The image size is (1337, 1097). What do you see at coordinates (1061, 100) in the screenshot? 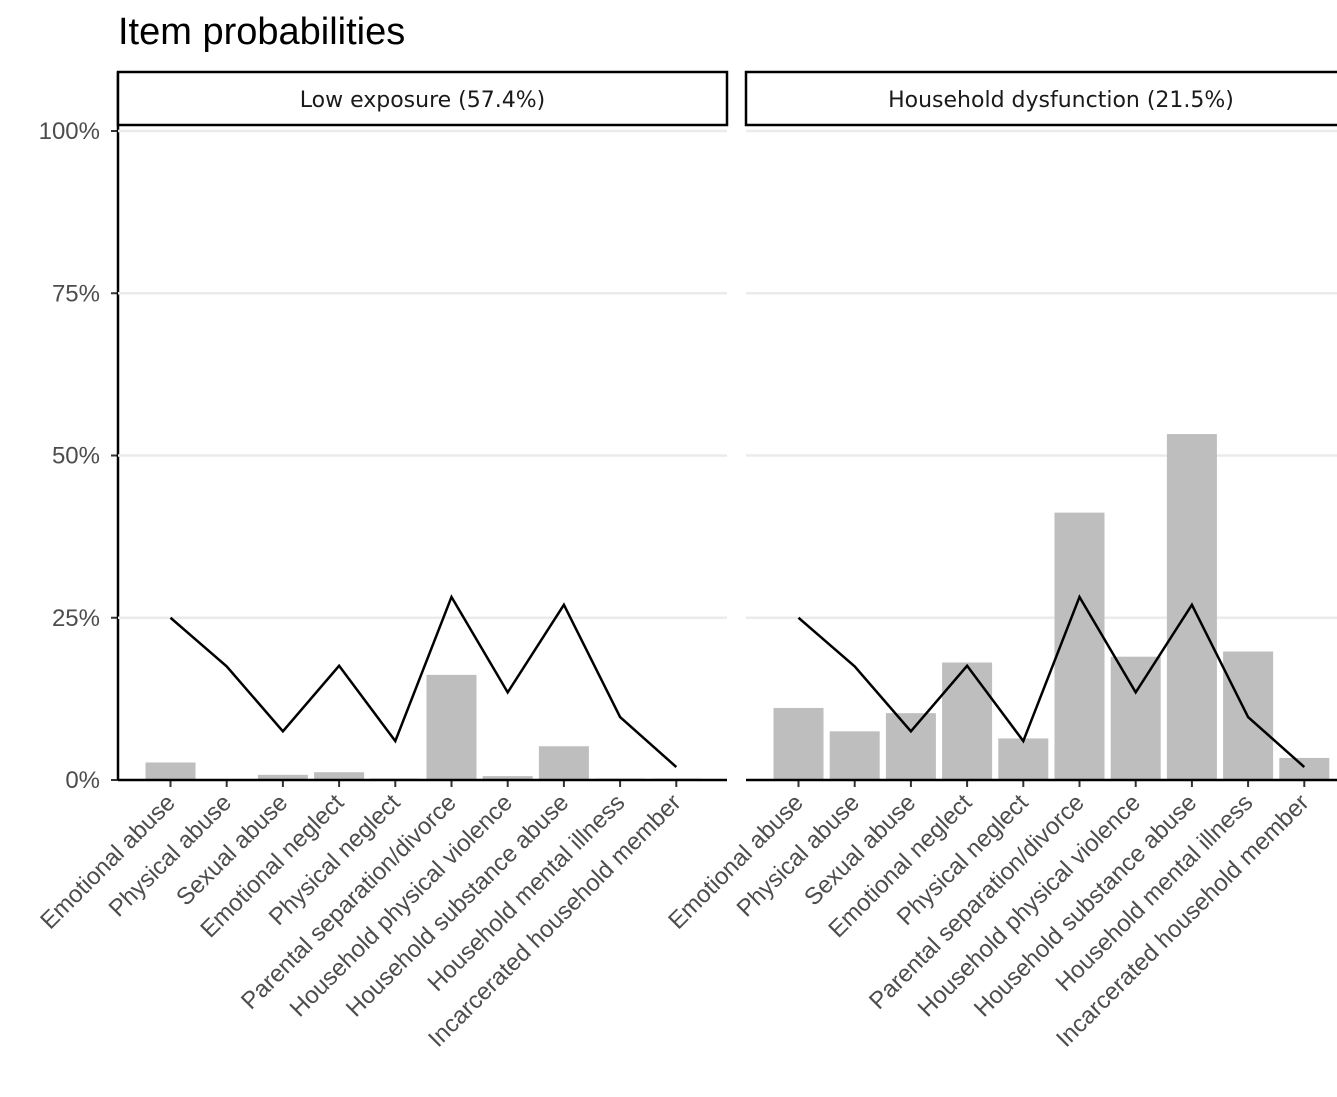
I see `panel-strip-label: Household dysfunction (21.5%)` at bounding box center [1061, 100].